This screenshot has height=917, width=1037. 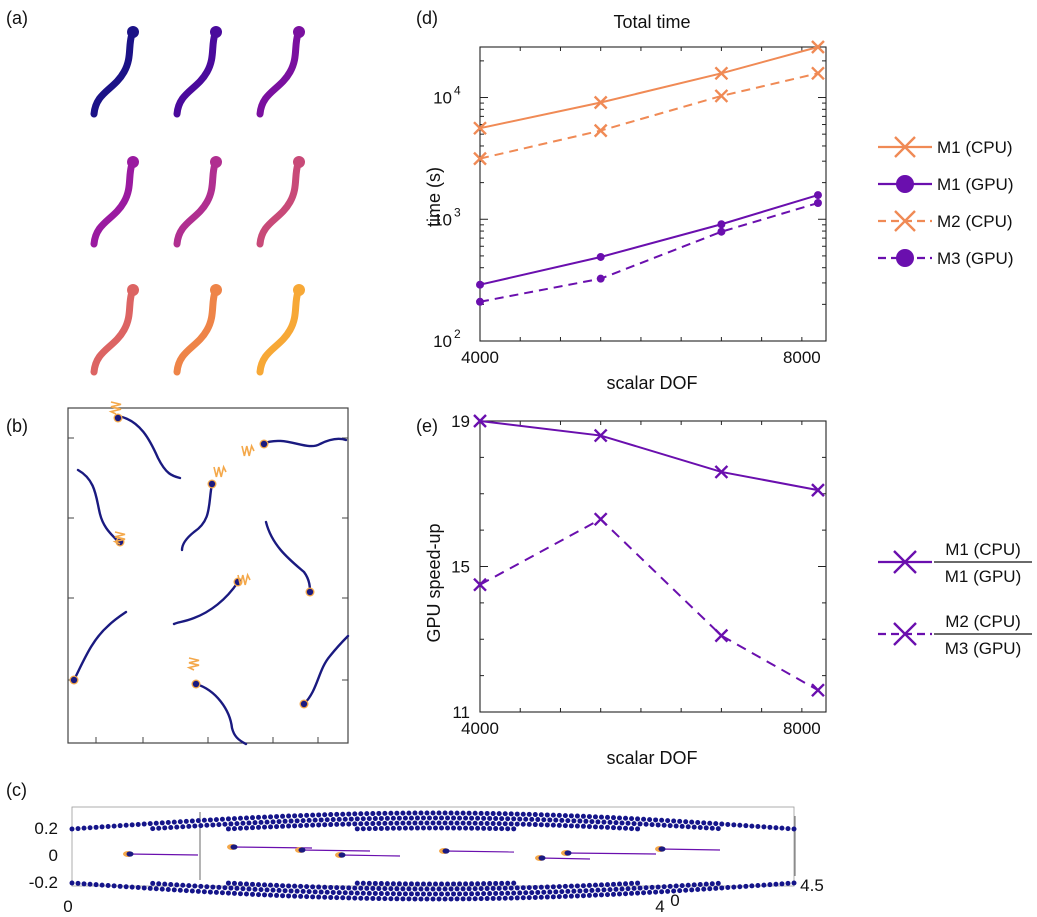 What do you see at coordinates (17, 426) in the screenshot?
I see `panel-label-b: (b)` at bounding box center [17, 426].